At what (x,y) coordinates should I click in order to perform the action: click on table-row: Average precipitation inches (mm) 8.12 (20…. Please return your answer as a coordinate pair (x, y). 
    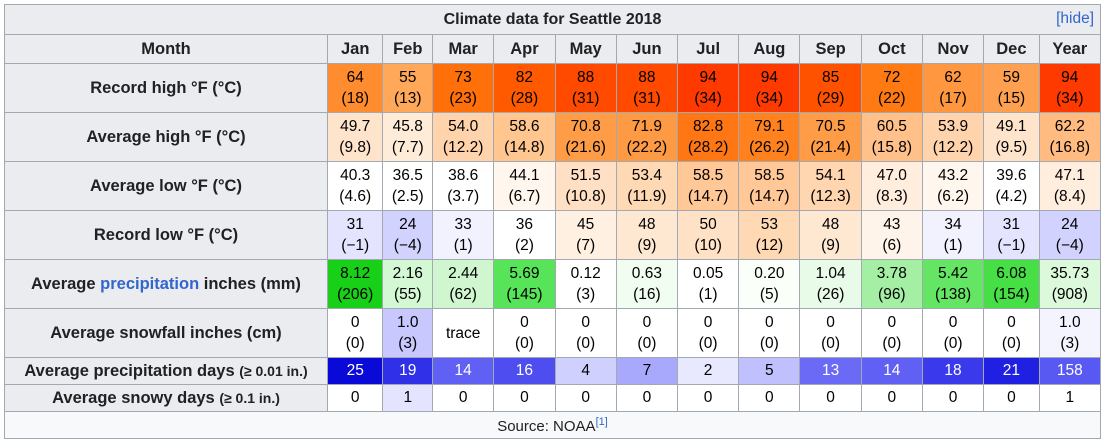
    Looking at the image, I should click on (553, 284).